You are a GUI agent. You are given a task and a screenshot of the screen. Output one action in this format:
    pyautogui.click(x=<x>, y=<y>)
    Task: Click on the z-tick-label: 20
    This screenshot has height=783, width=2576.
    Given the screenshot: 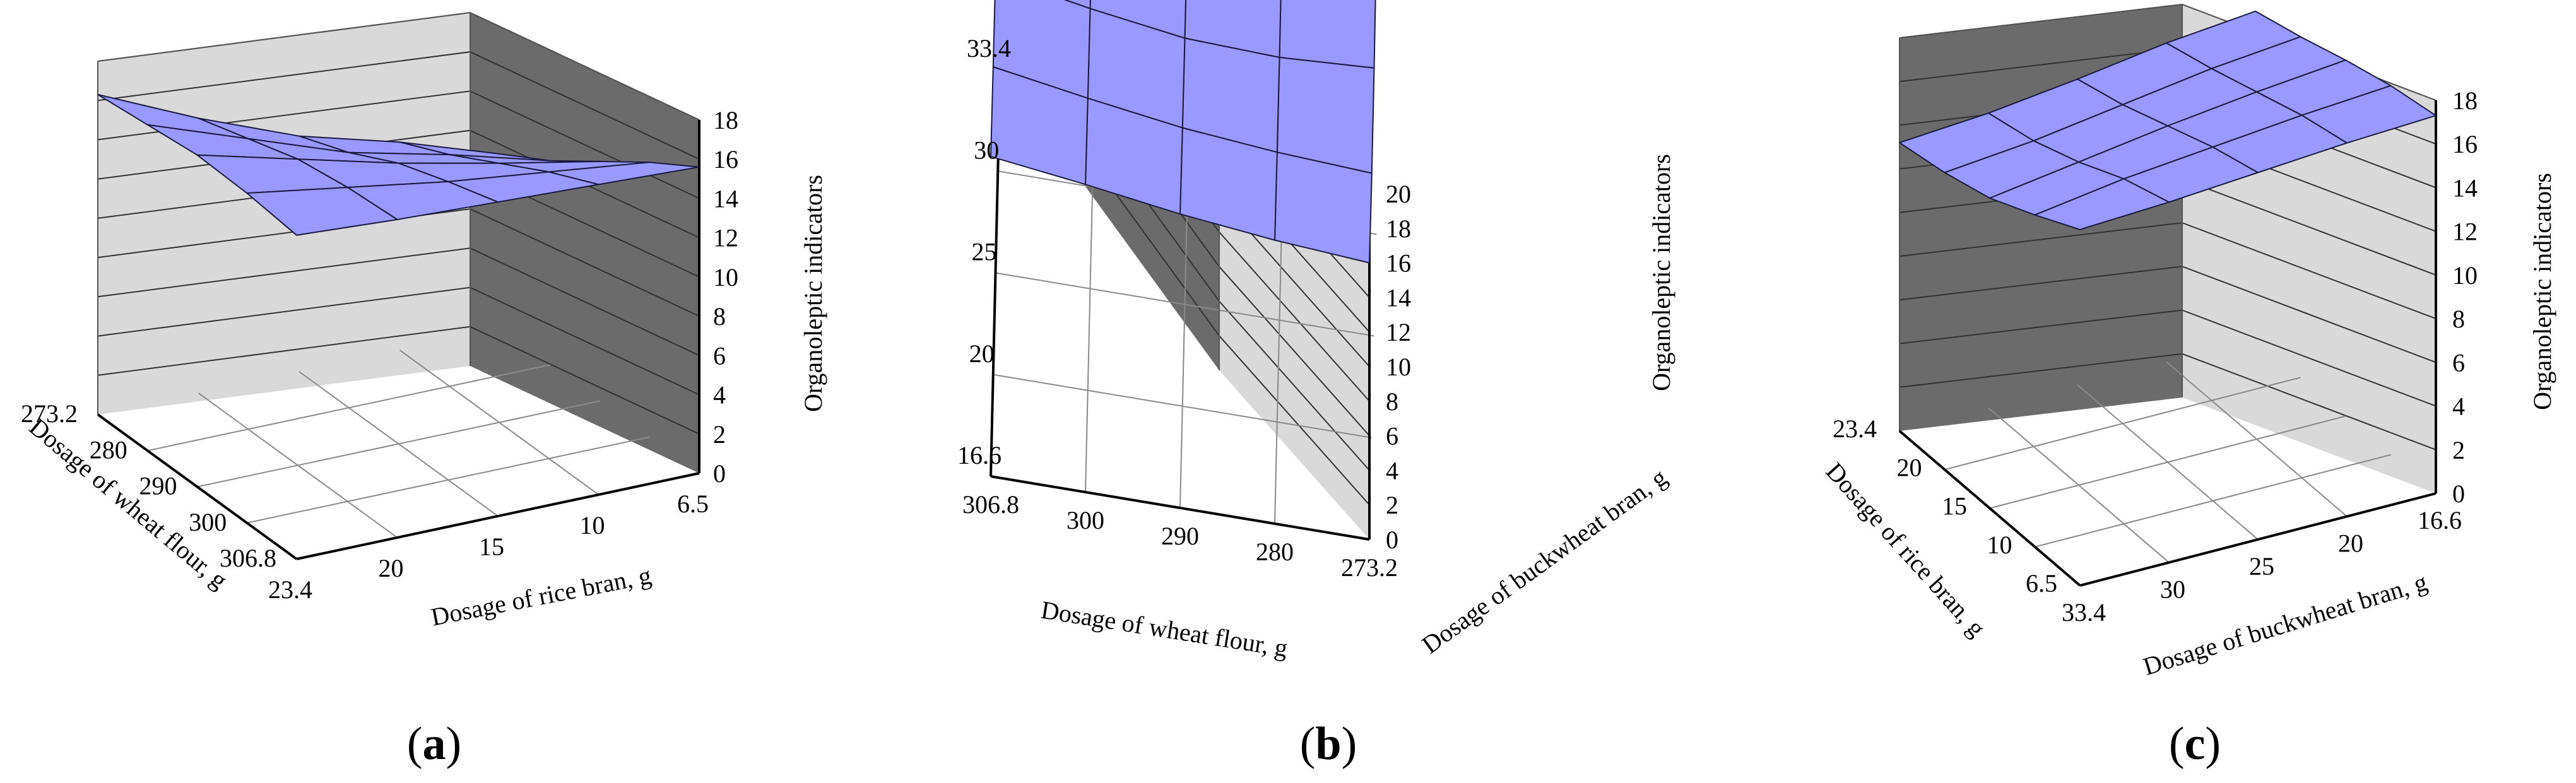 What is the action you would take?
    pyautogui.click(x=1399, y=194)
    